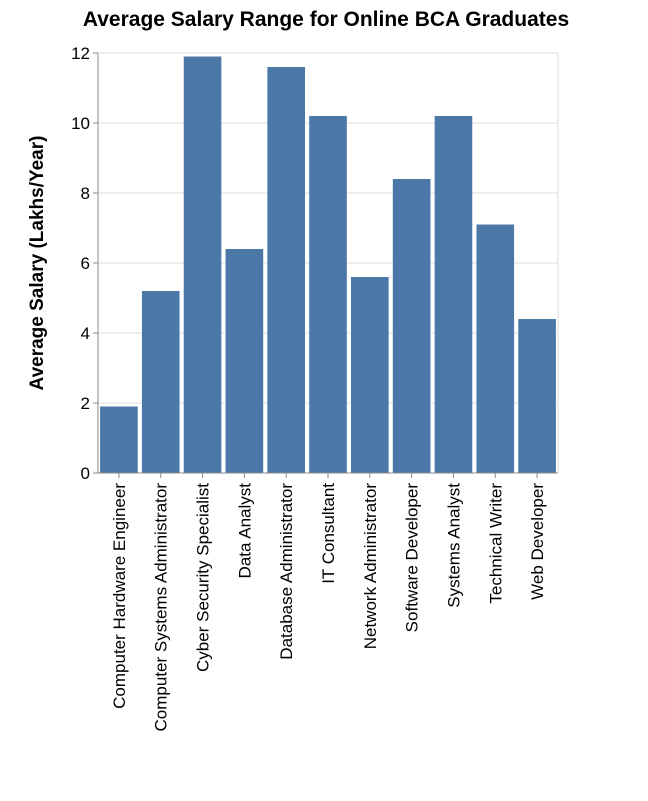 This screenshot has height=801, width=648. What do you see at coordinates (244, 531) in the screenshot?
I see `x-tick-label: Data Analyst` at bounding box center [244, 531].